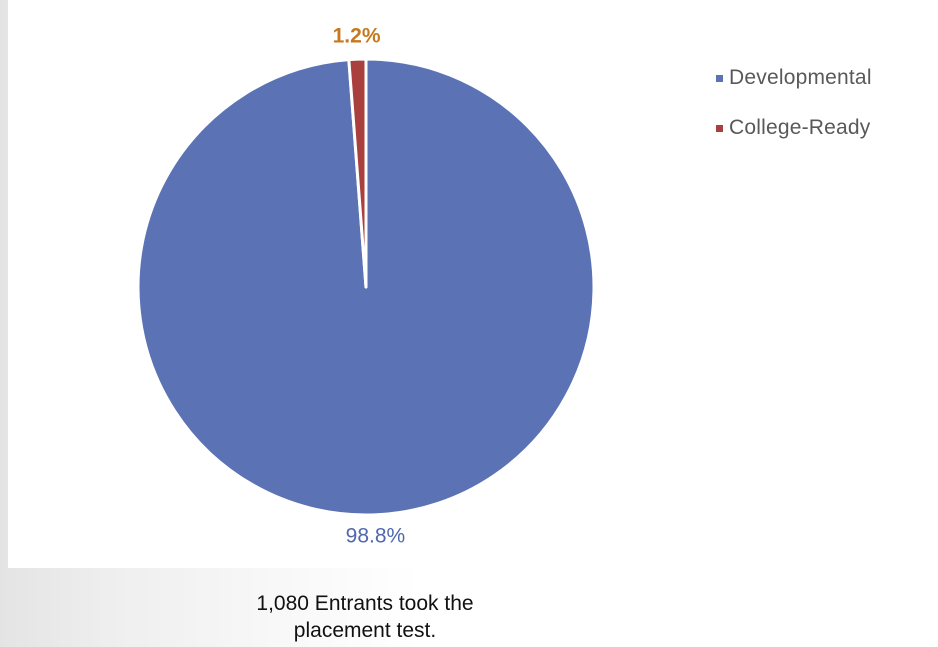 Image resolution: width=938 pixels, height=647 pixels. I want to click on legend: Developmental College-Ready, so click(794, 116).